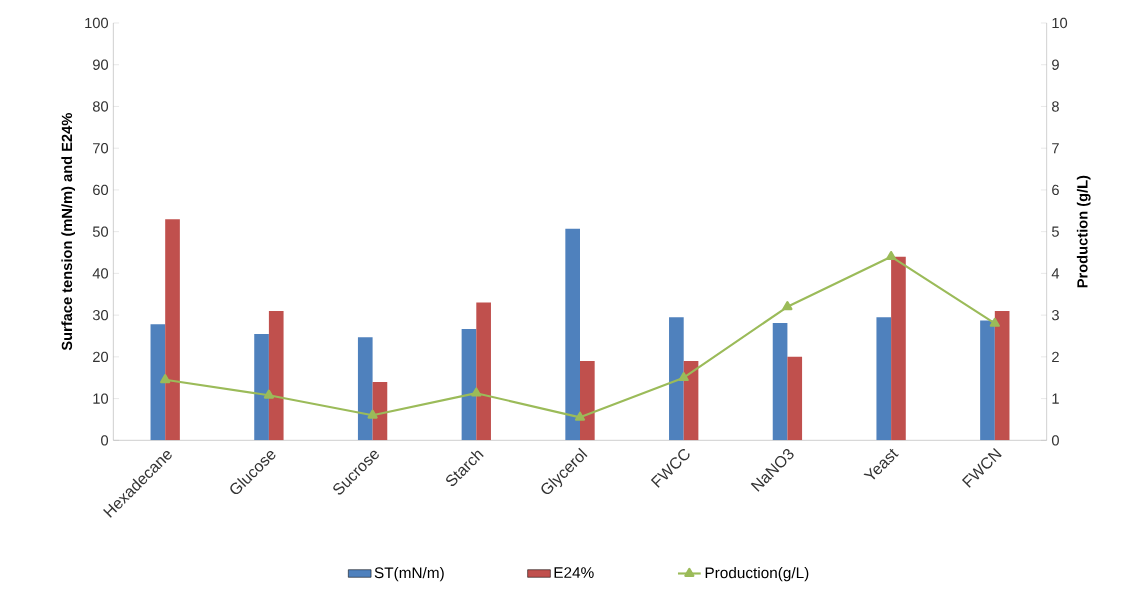  I want to click on y-tick-label: 0, so click(105, 440).